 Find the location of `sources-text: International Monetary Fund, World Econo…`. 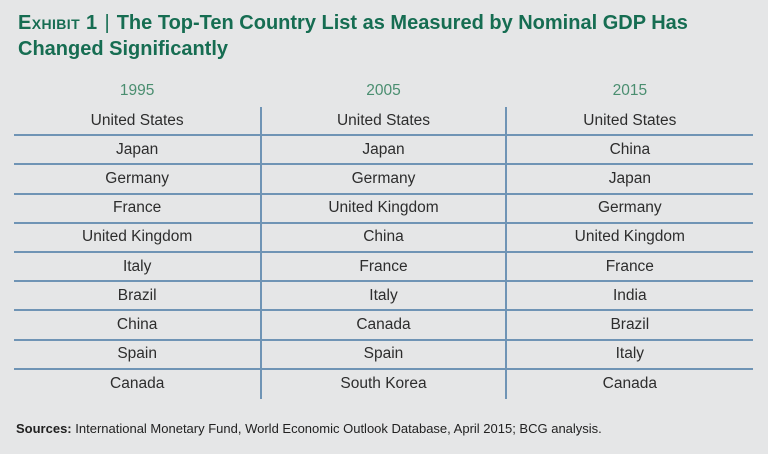

sources-text: International Monetary Fund, World Econo… is located at coordinates (338, 428).